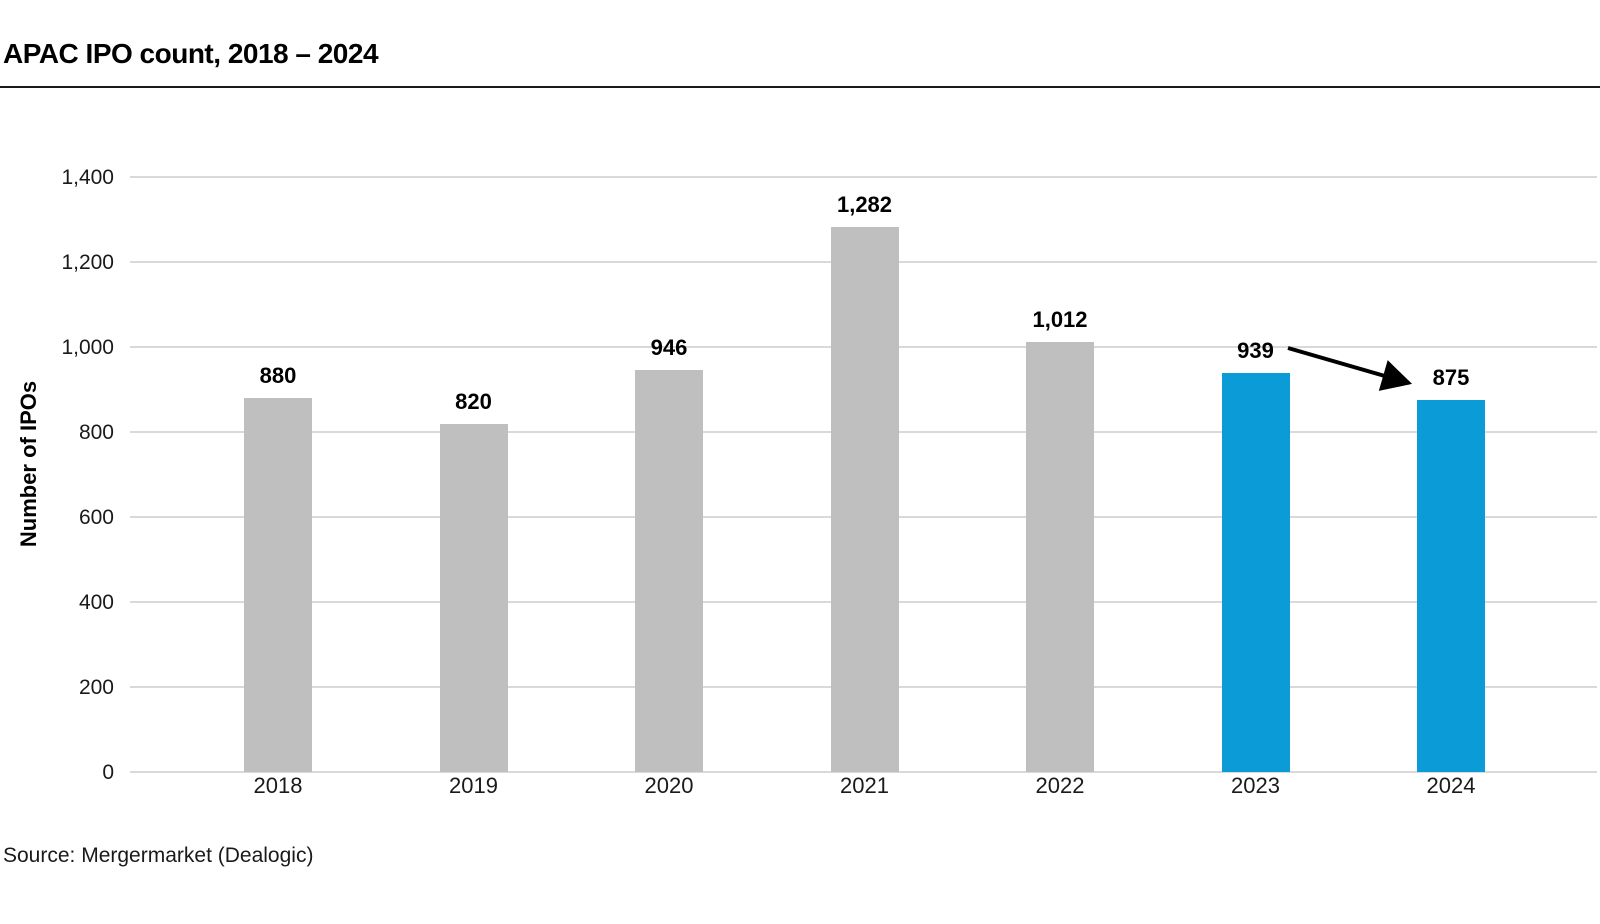 This screenshot has width=1600, height=924. Describe the element at coordinates (1060, 319) in the screenshot. I see `bar-value-label-2022: 1,012` at that location.